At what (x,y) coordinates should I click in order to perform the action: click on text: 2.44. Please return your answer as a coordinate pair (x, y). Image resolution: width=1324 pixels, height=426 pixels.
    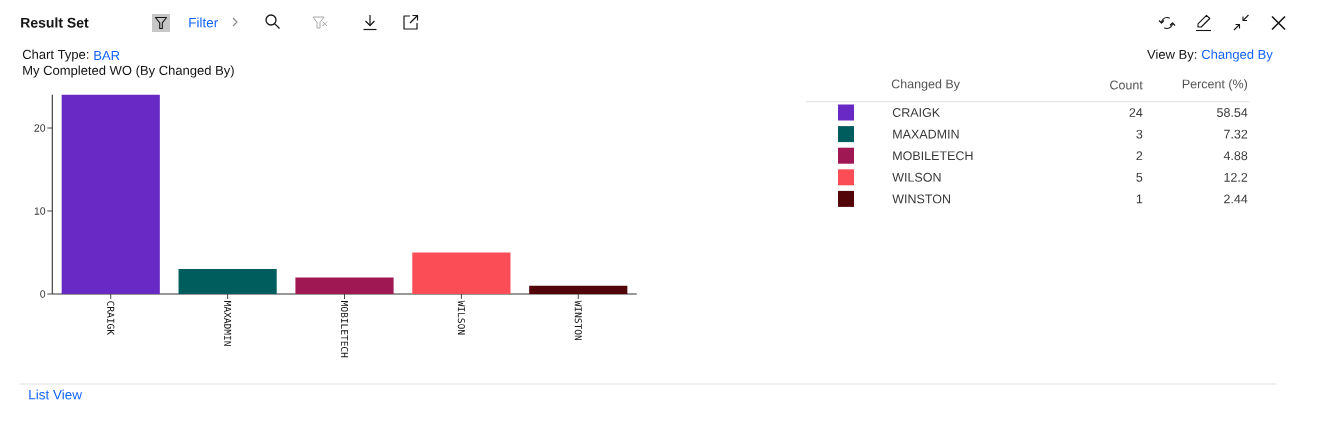
    Looking at the image, I should click on (1236, 199).